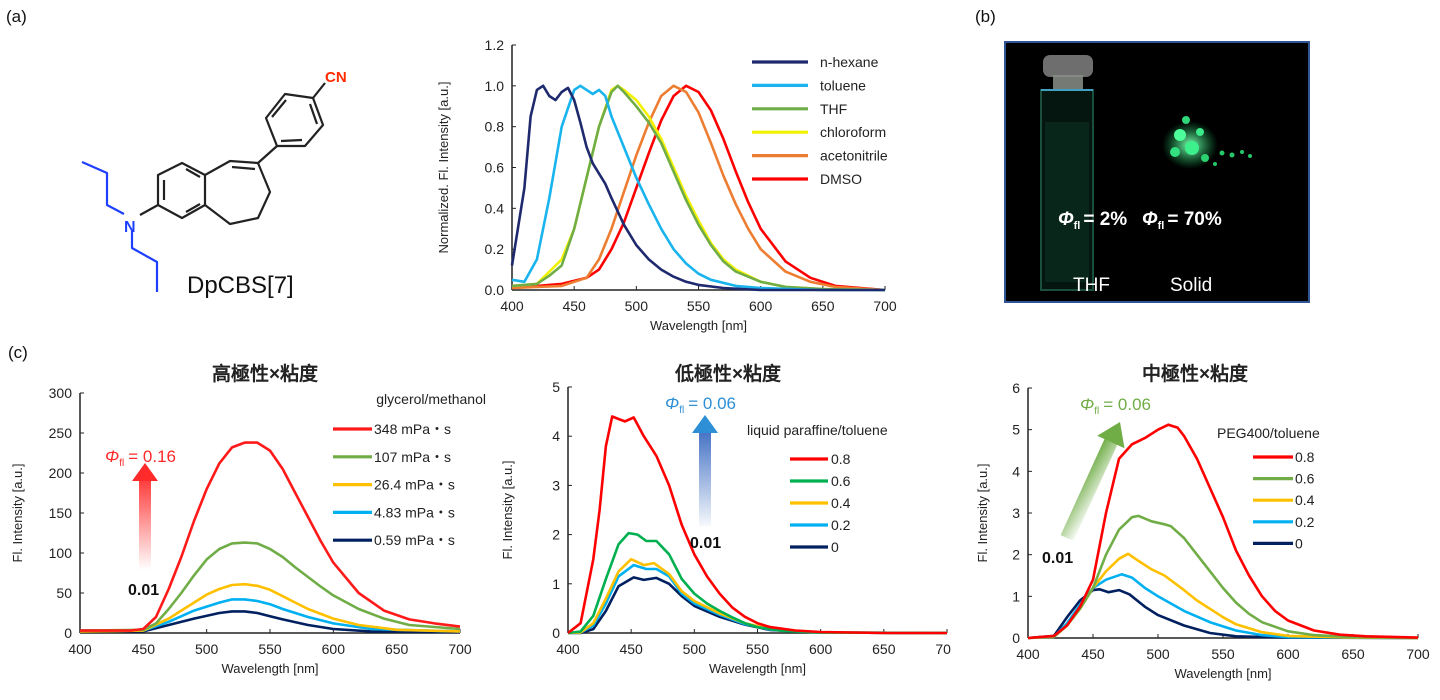 Image resolution: width=1440 pixels, height=700 pixels. Describe the element at coordinates (985, 16) in the screenshot. I see `panel-label-b: (b)` at that location.